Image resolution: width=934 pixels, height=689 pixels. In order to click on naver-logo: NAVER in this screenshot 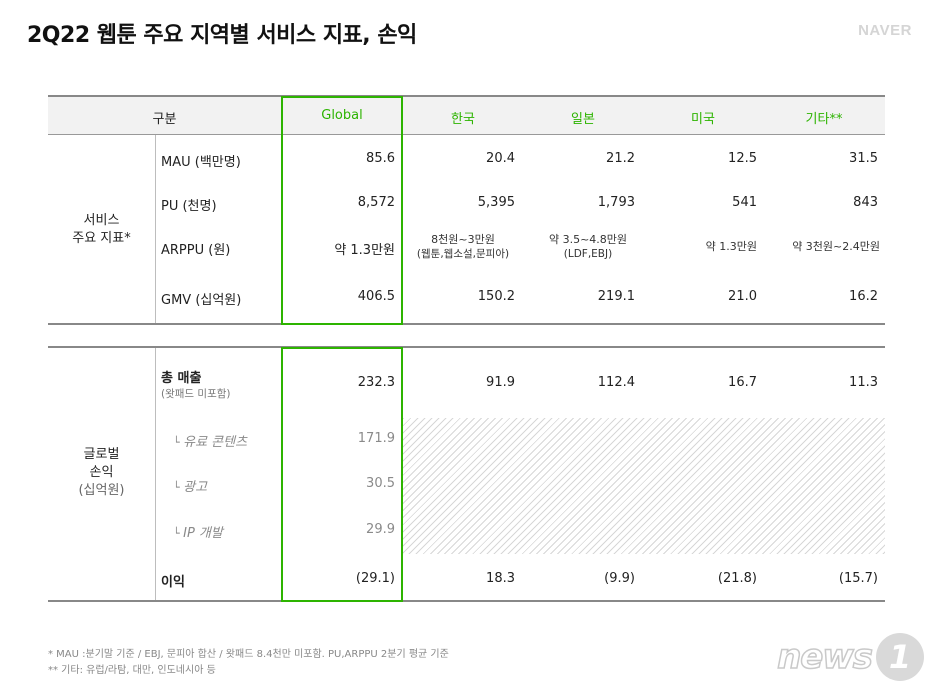, I will do `click(885, 30)`.